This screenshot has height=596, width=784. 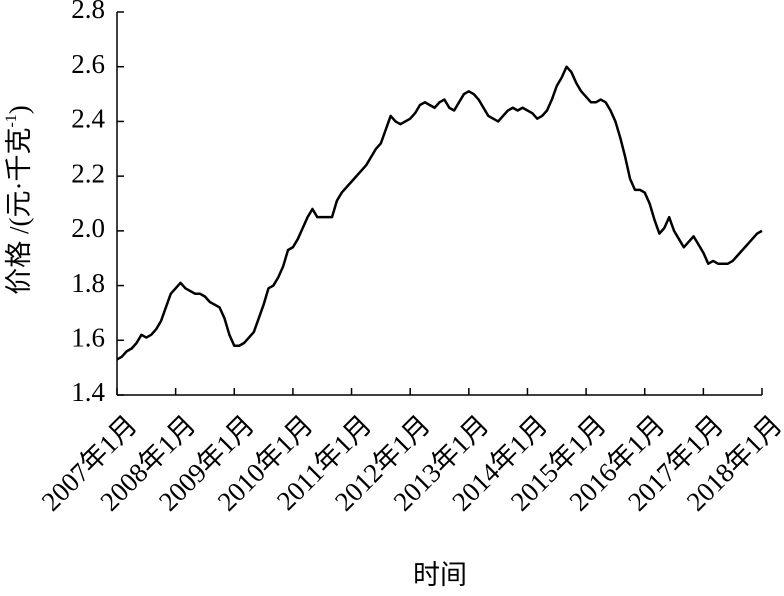 What do you see at coordinates (88, 337) in the screenshot?
I see `y-tick-label: 1.6` at bounding box center [88, 337].